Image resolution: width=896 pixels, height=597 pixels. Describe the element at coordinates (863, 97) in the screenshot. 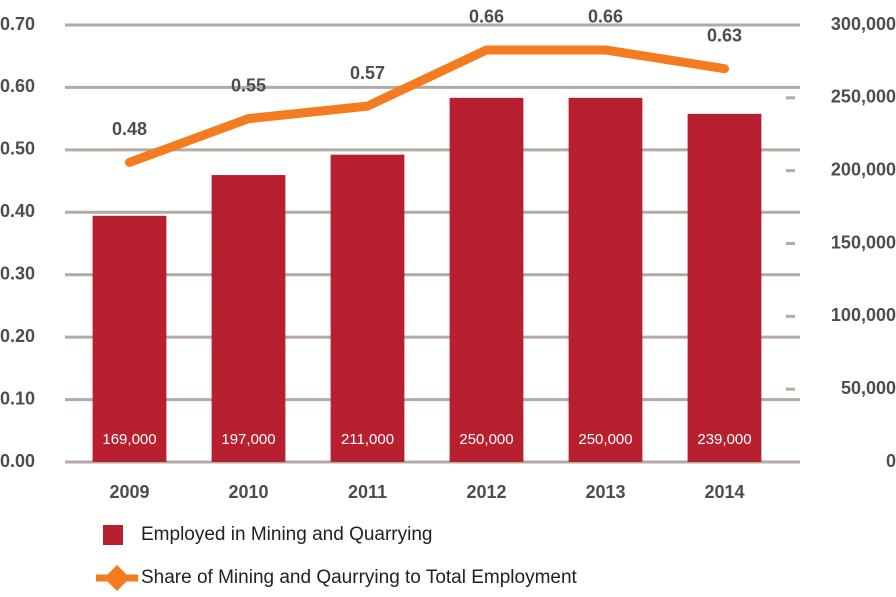

I see `y2-tick-label: 250,000` at that location.